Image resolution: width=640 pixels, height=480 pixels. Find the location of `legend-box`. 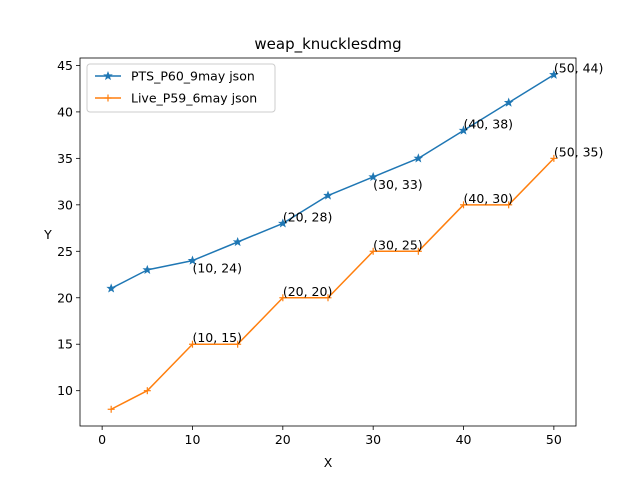

legend-box is located at coordinates (181, 88).